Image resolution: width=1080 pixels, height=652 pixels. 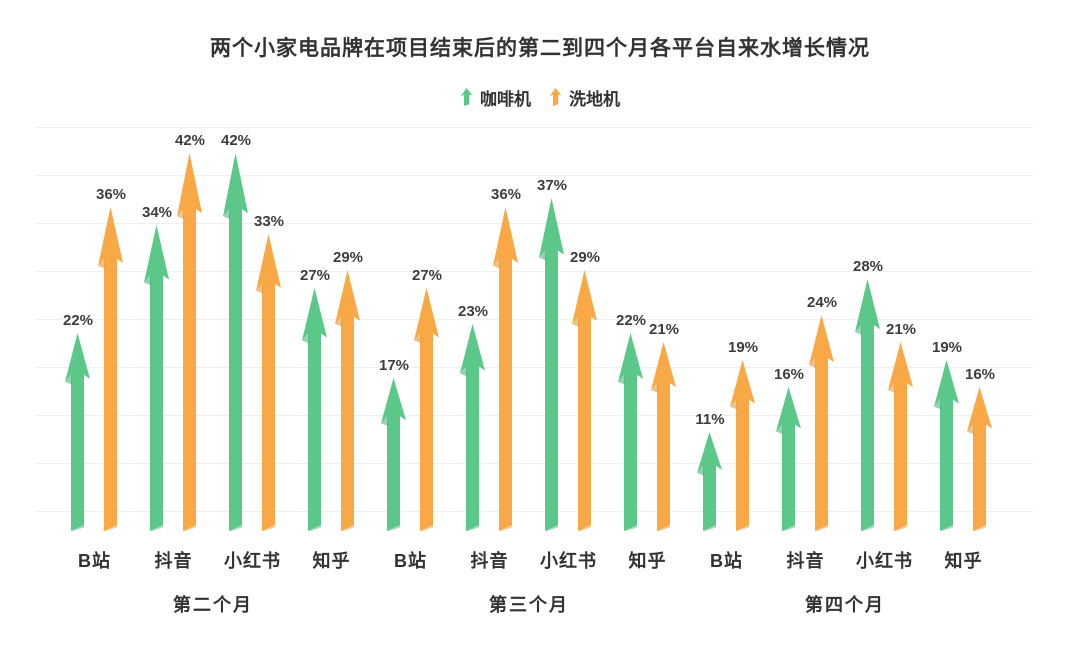 What do you see at coordinates (884, 394) in the screenshot?
I see `bar-group-小红书: 28% 21%` at bounding box center [884, 394].